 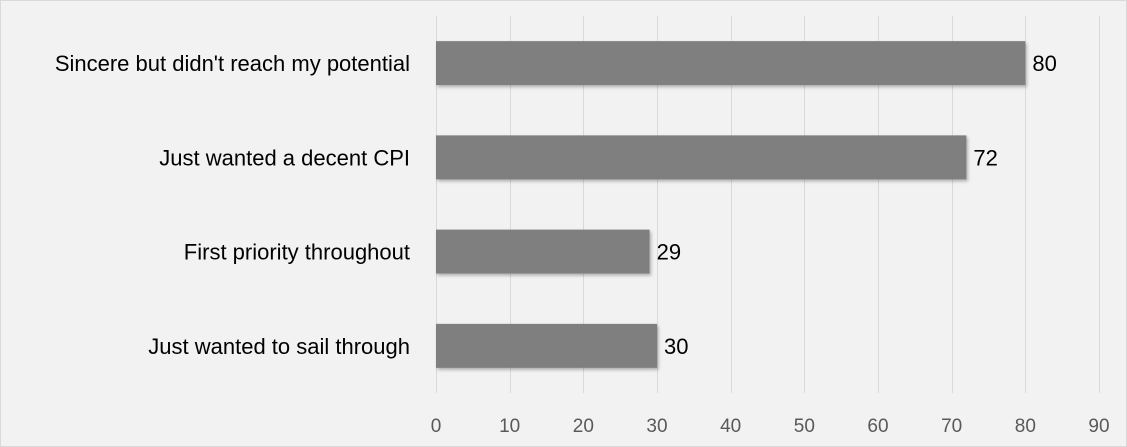 What do you see at coordinates (669, 252) in the screenshot?
I see `data-label: 29` at bounding box center [669, 252].